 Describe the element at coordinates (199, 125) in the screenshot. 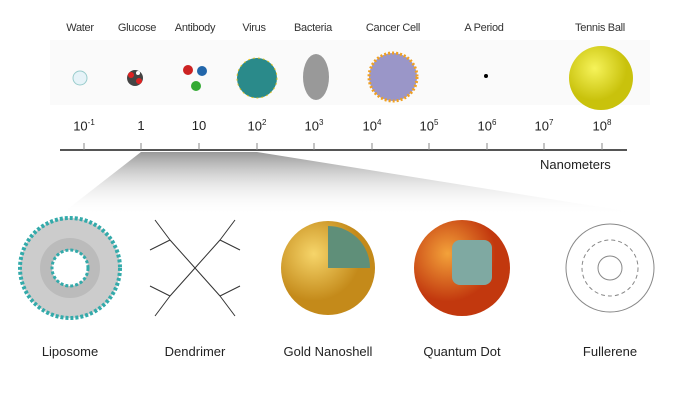

I see `tick-label: 10` at that location.